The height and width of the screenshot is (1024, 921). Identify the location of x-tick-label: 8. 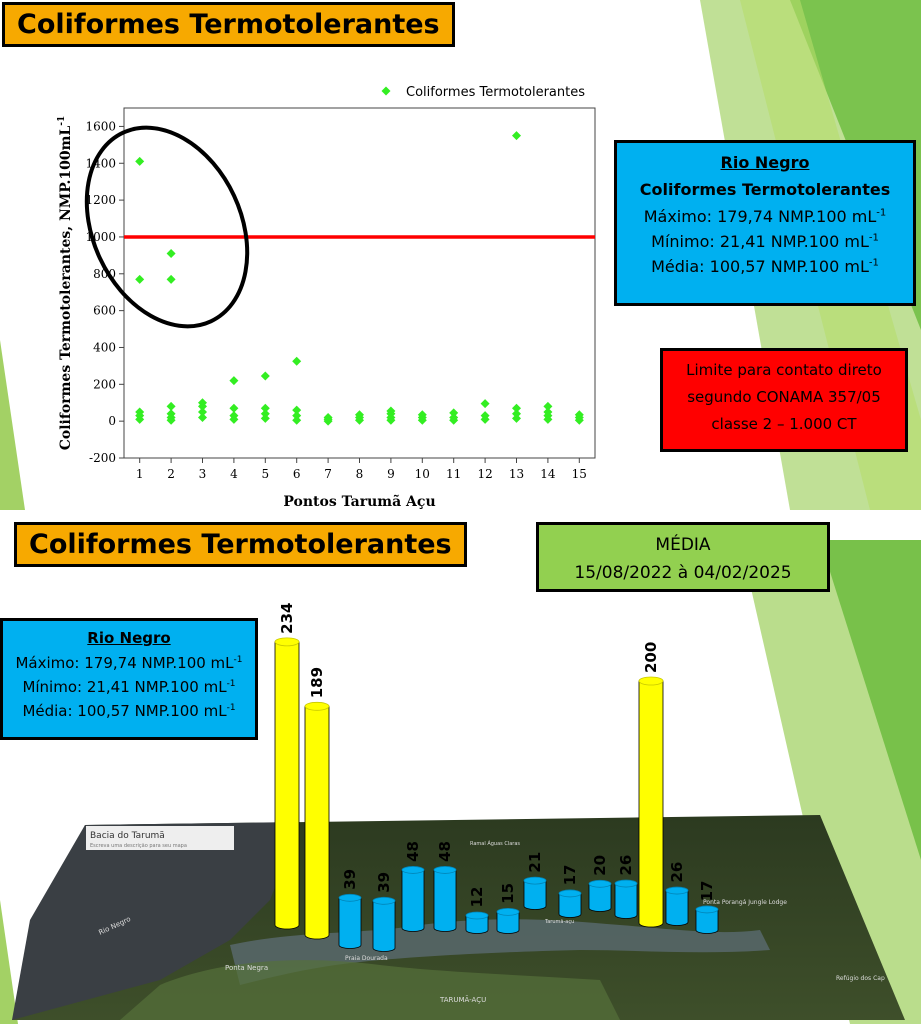
(360, 474).